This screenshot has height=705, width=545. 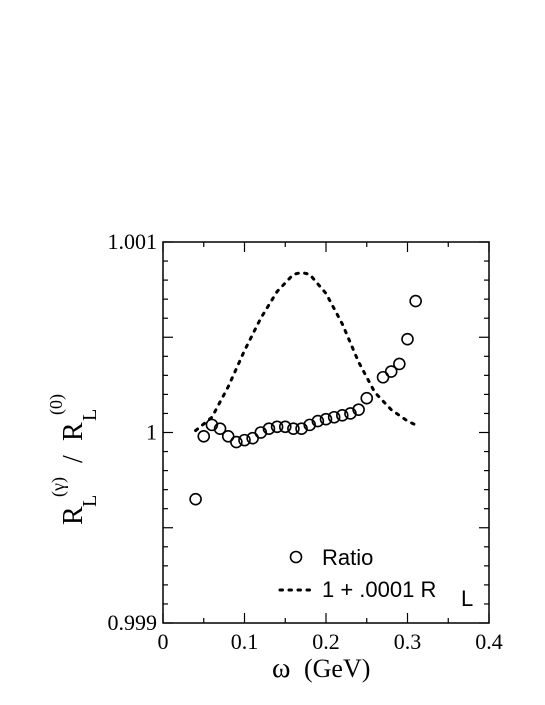 I want to click on y-label-l2: L, so click(x=90, y=415).